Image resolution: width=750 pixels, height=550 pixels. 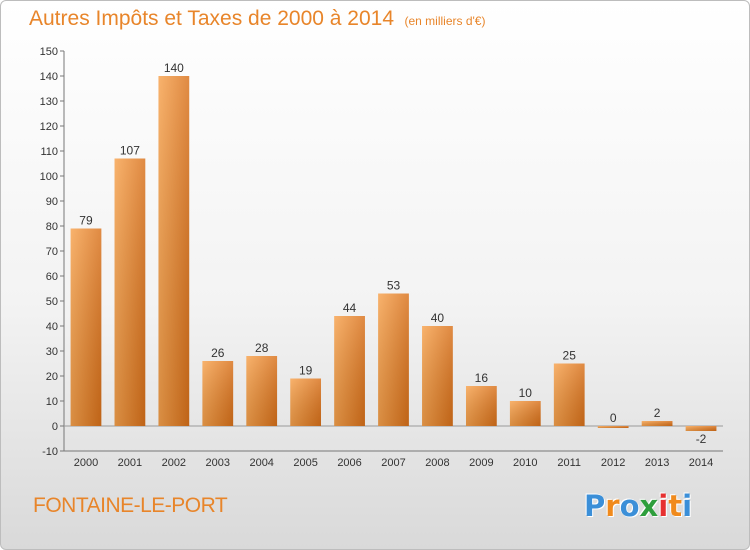 What do you see at coordinates (49, 127) in the screenshot?
I see `y-tick-label: 120` at bounding box center [49, 127].